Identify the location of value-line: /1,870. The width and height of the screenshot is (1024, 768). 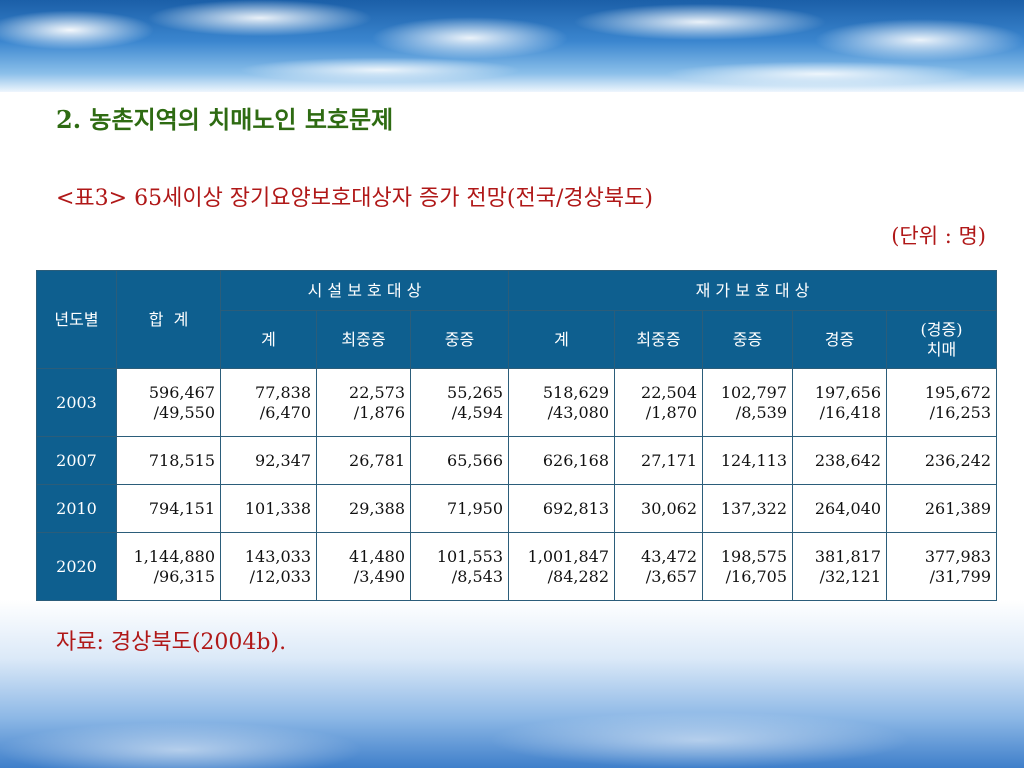
(671, 412).